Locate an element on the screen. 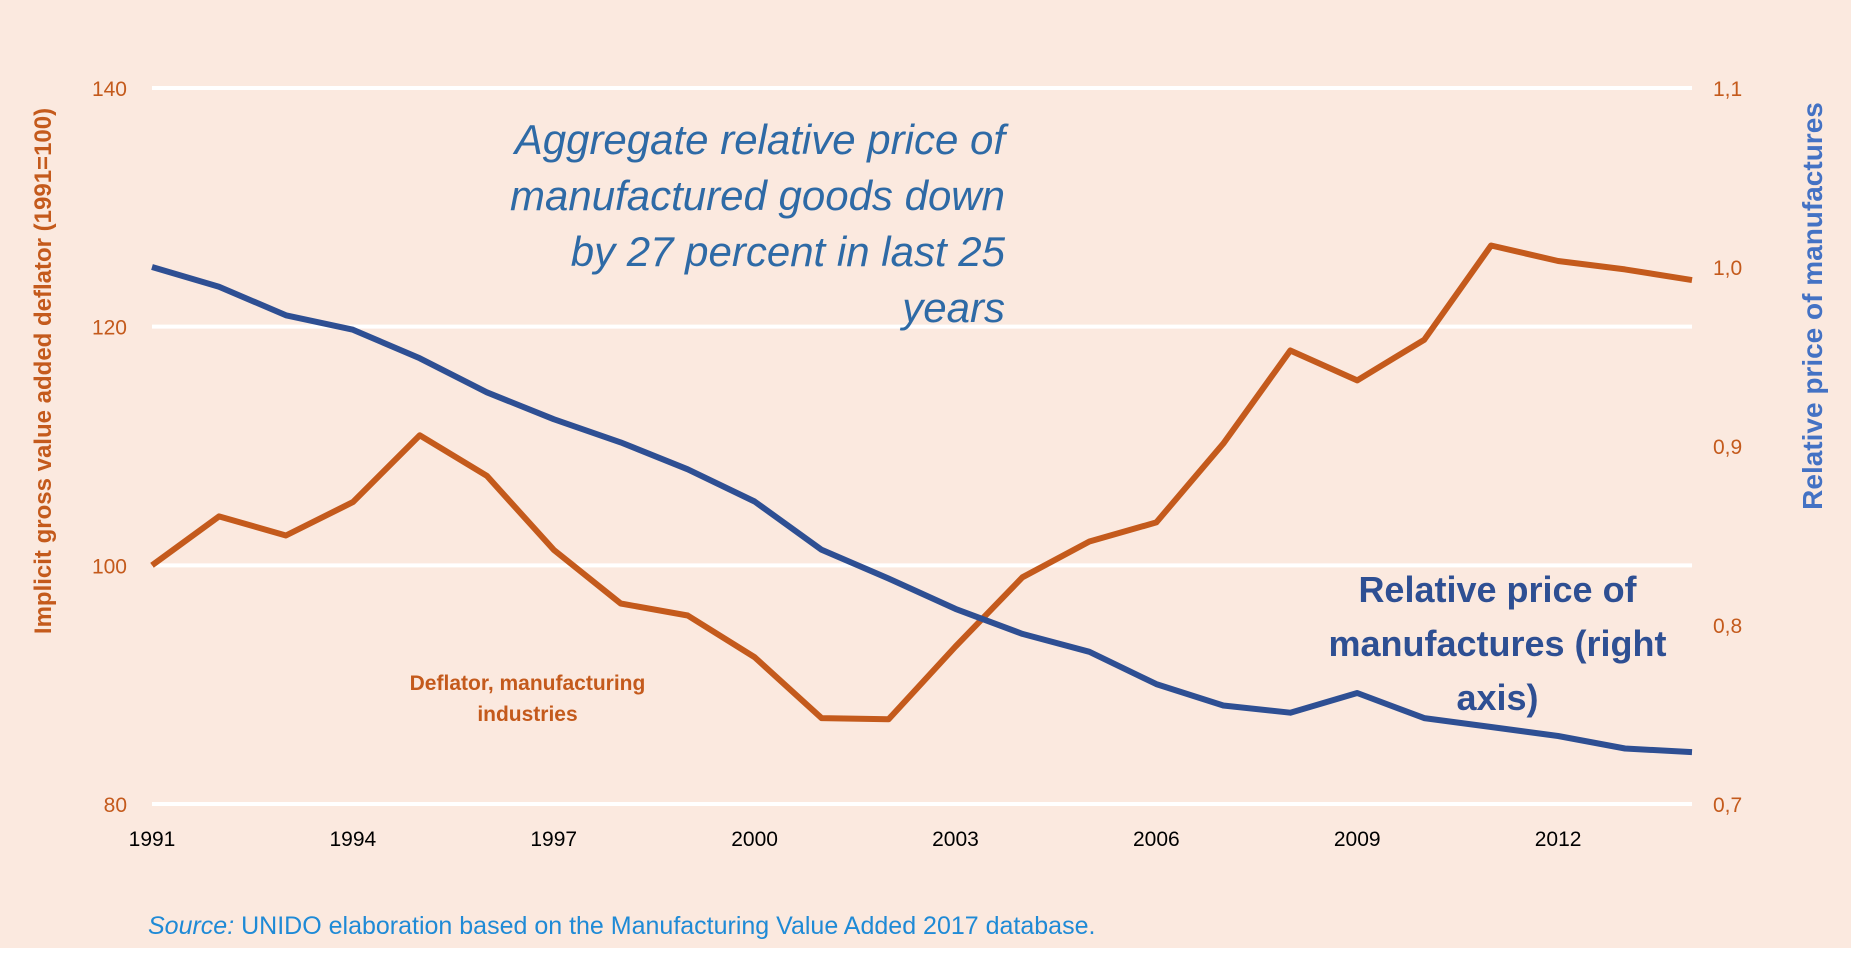  left-tick-label: 140 is located at coordinates (109, 89).